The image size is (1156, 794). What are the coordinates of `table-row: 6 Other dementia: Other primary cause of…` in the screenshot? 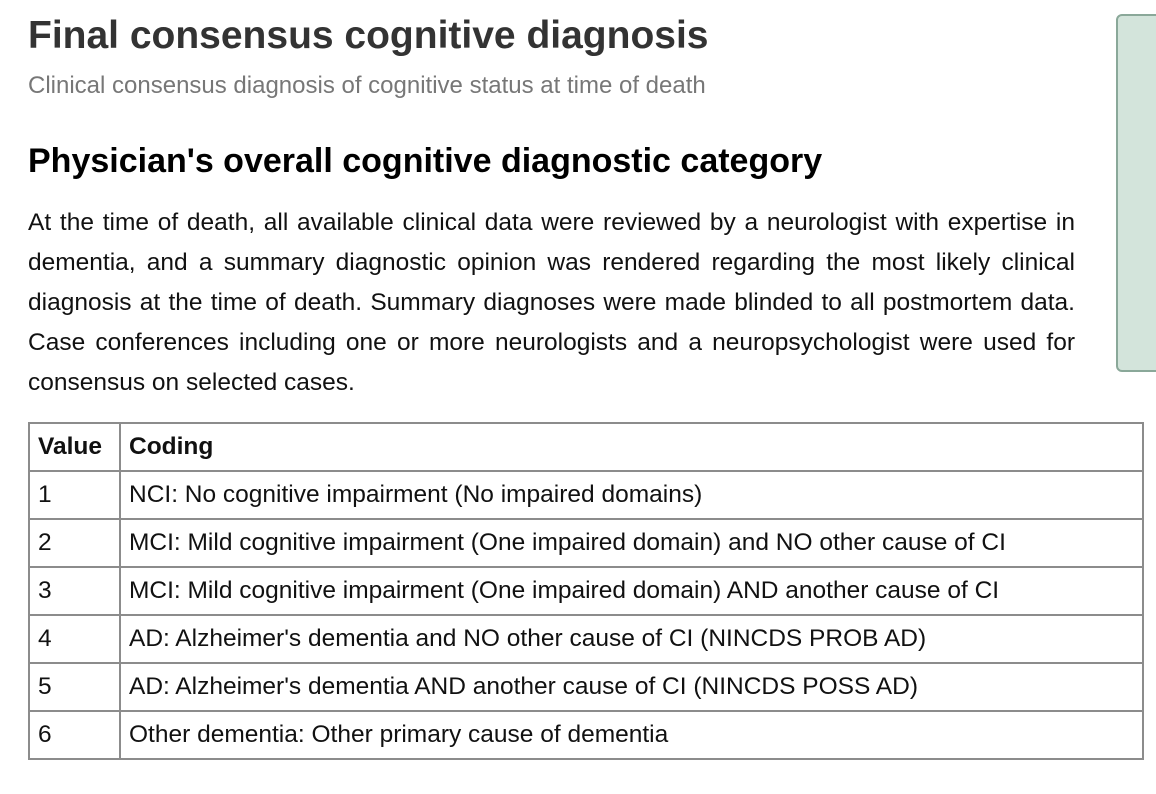 It's located at (586, 735).